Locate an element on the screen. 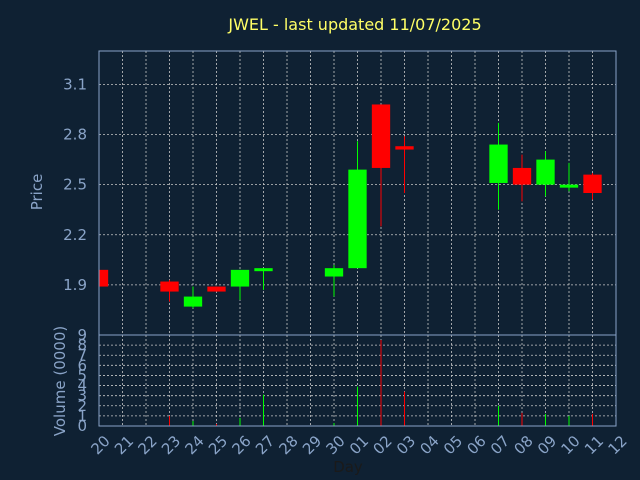 The width and height of the screenshot is (640, 480). price-tick-label: 1.9 is located at coordinates (75, 285).